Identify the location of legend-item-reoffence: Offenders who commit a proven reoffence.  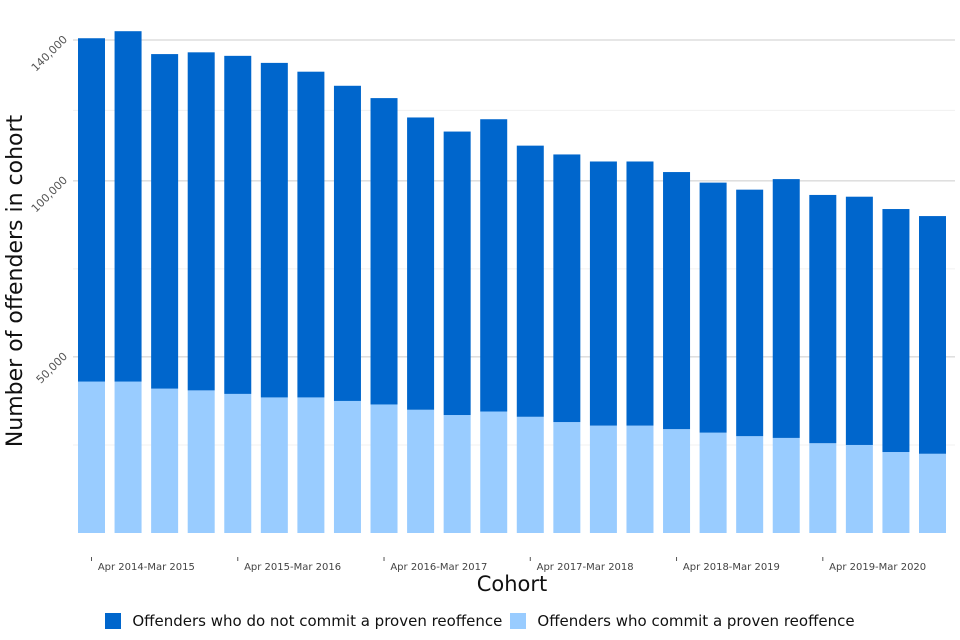
(682, 621).